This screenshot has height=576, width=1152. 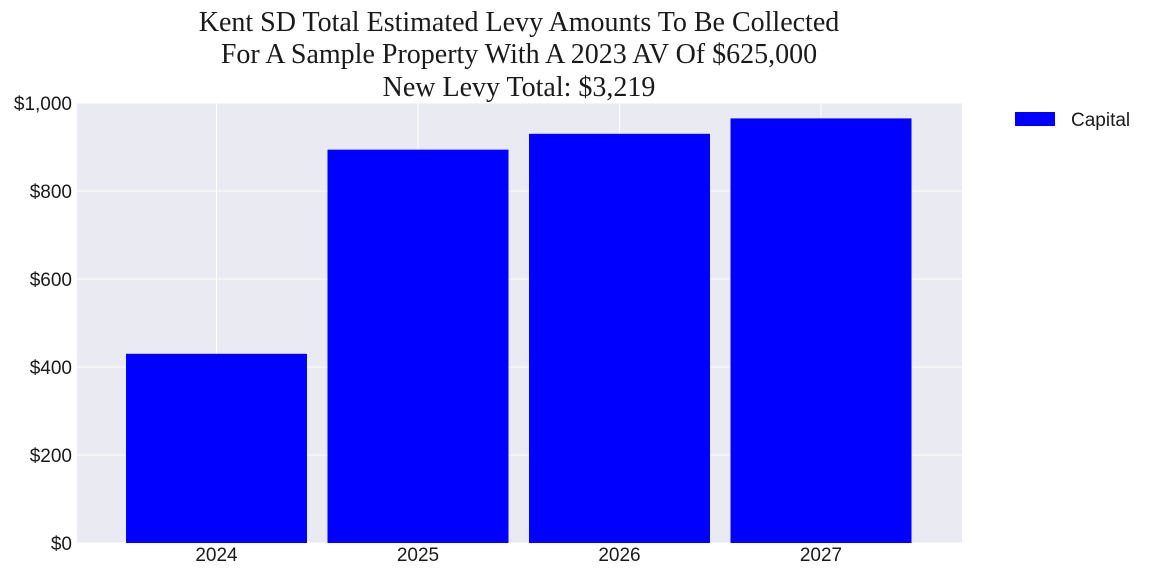 What do you see at coordinates (216, 555) in the screenshot?
I see `x-tick-label-2024: 2024` at bounding box center [216, 555].